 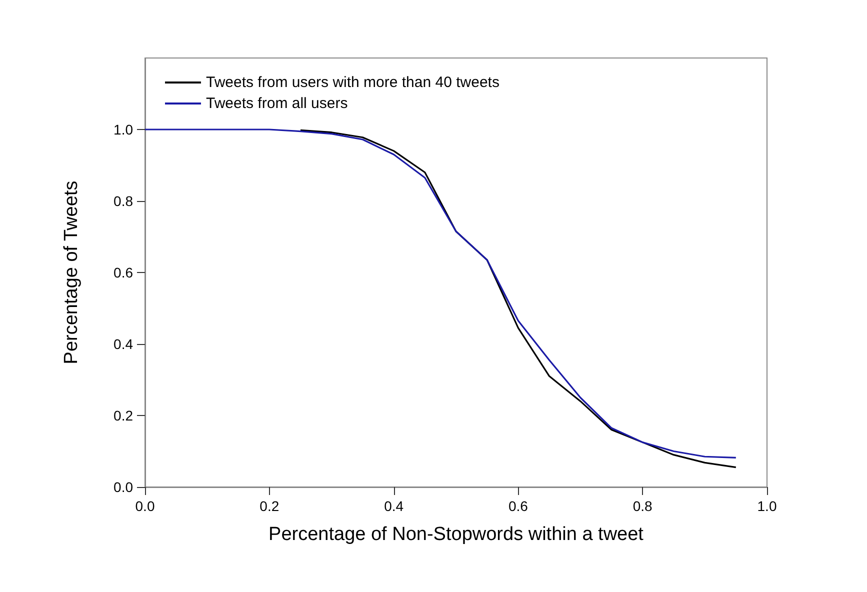 What do you see at coordinates (145, 506) in the screenshot?
I see `x-tick-label: 0.0` at bounding box center [145, 506].